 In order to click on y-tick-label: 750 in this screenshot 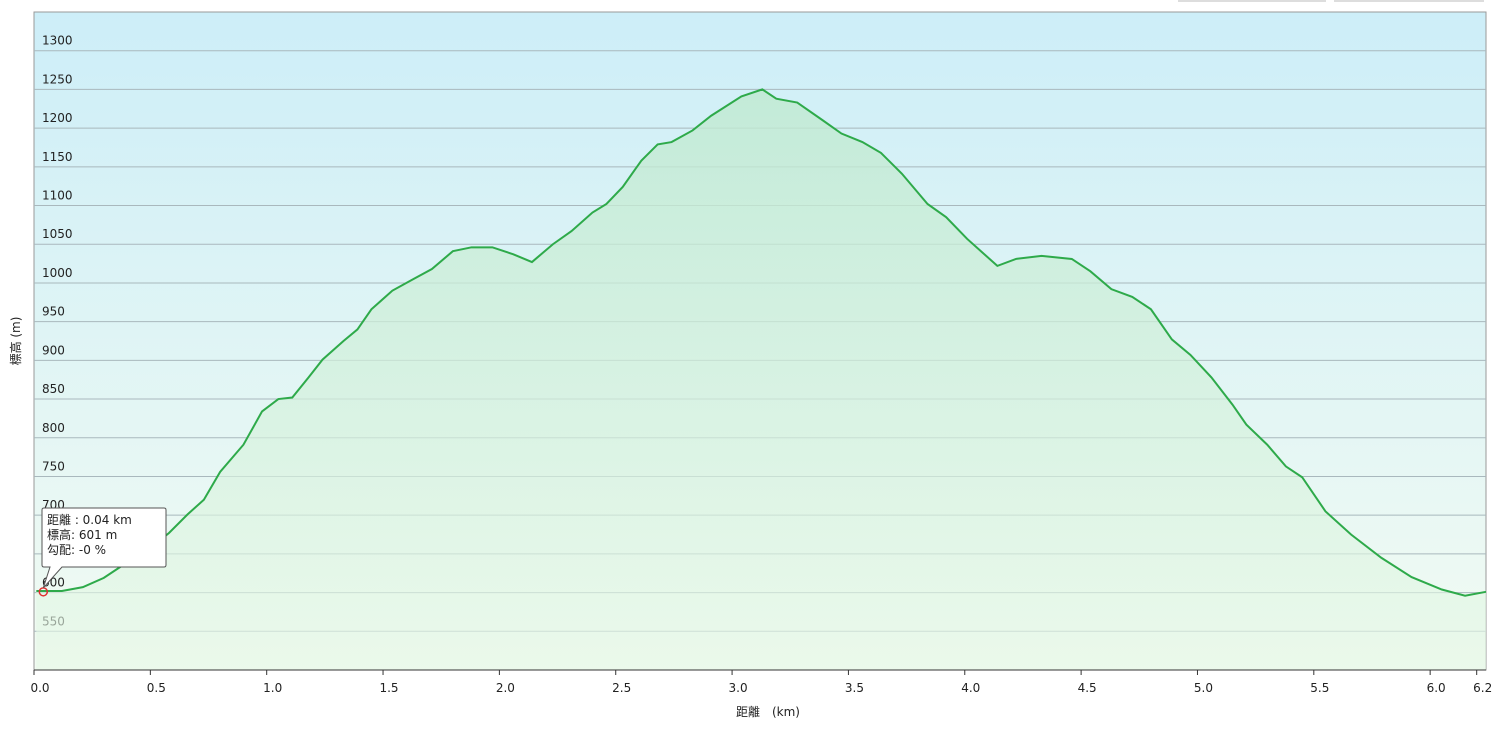, I will do `click(53, 466)`.